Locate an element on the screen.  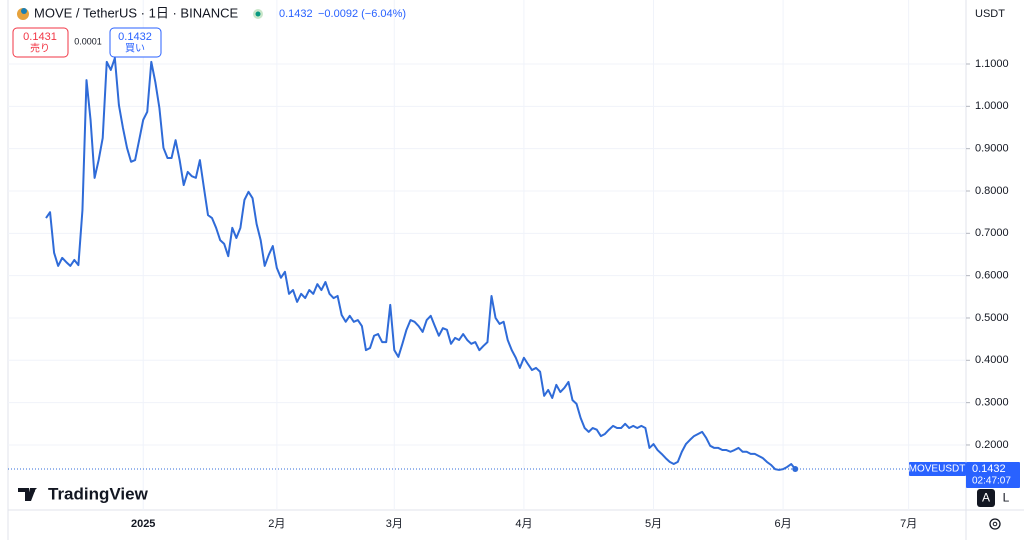
x-tick-label: 4月 is located at coordinates (523, 524).